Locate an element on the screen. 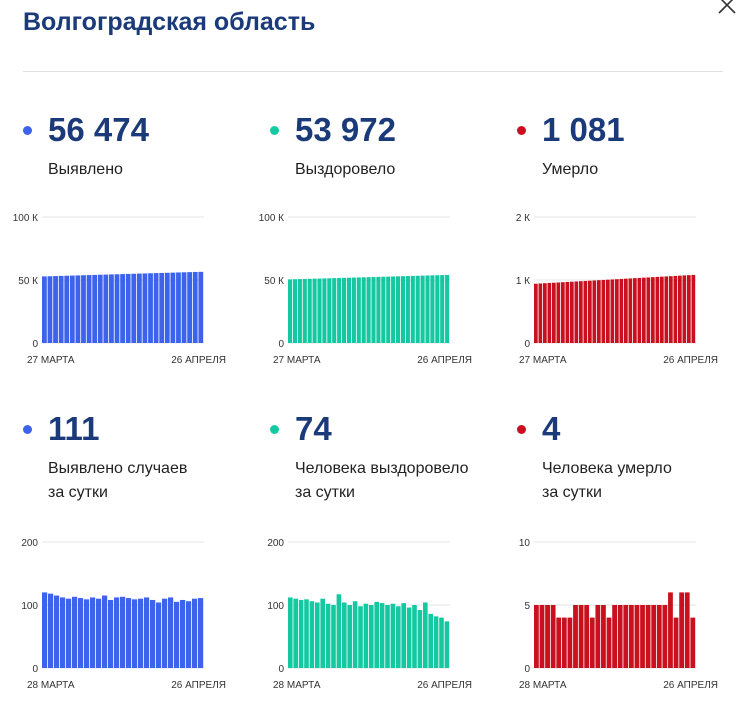  stat-daily-detected: 111 Выявлено случаев за сутки is located at coordinates (138, 455).